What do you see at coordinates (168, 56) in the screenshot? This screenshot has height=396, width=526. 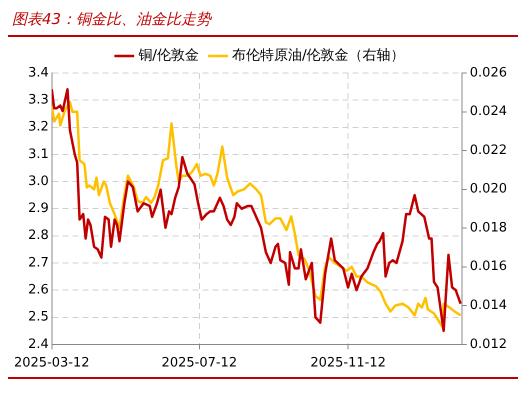 I see `legend-label: 铜/伦敦金` at bounding box center [168, 56].